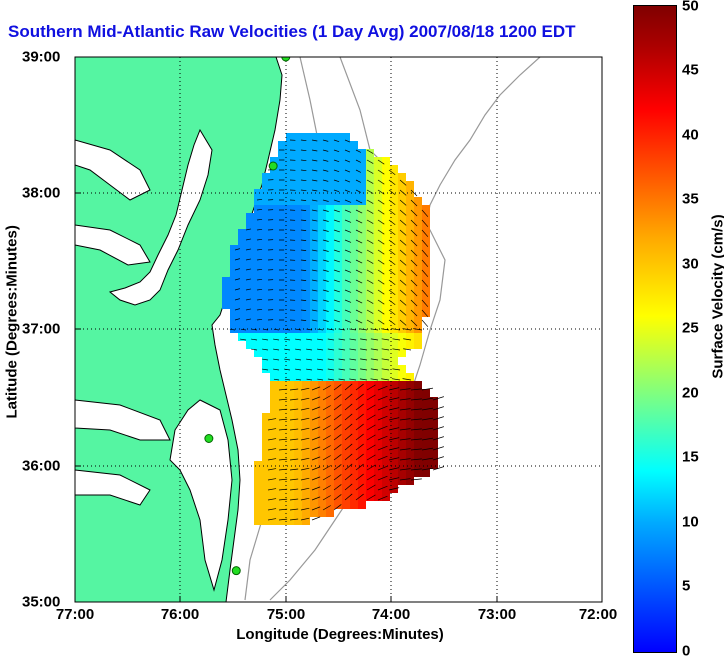 This screenshot has width=724, height=660. Describe the element at coordinates (497, 614) in the screenshot. I see `x-tick-label: 73:00` at that location.